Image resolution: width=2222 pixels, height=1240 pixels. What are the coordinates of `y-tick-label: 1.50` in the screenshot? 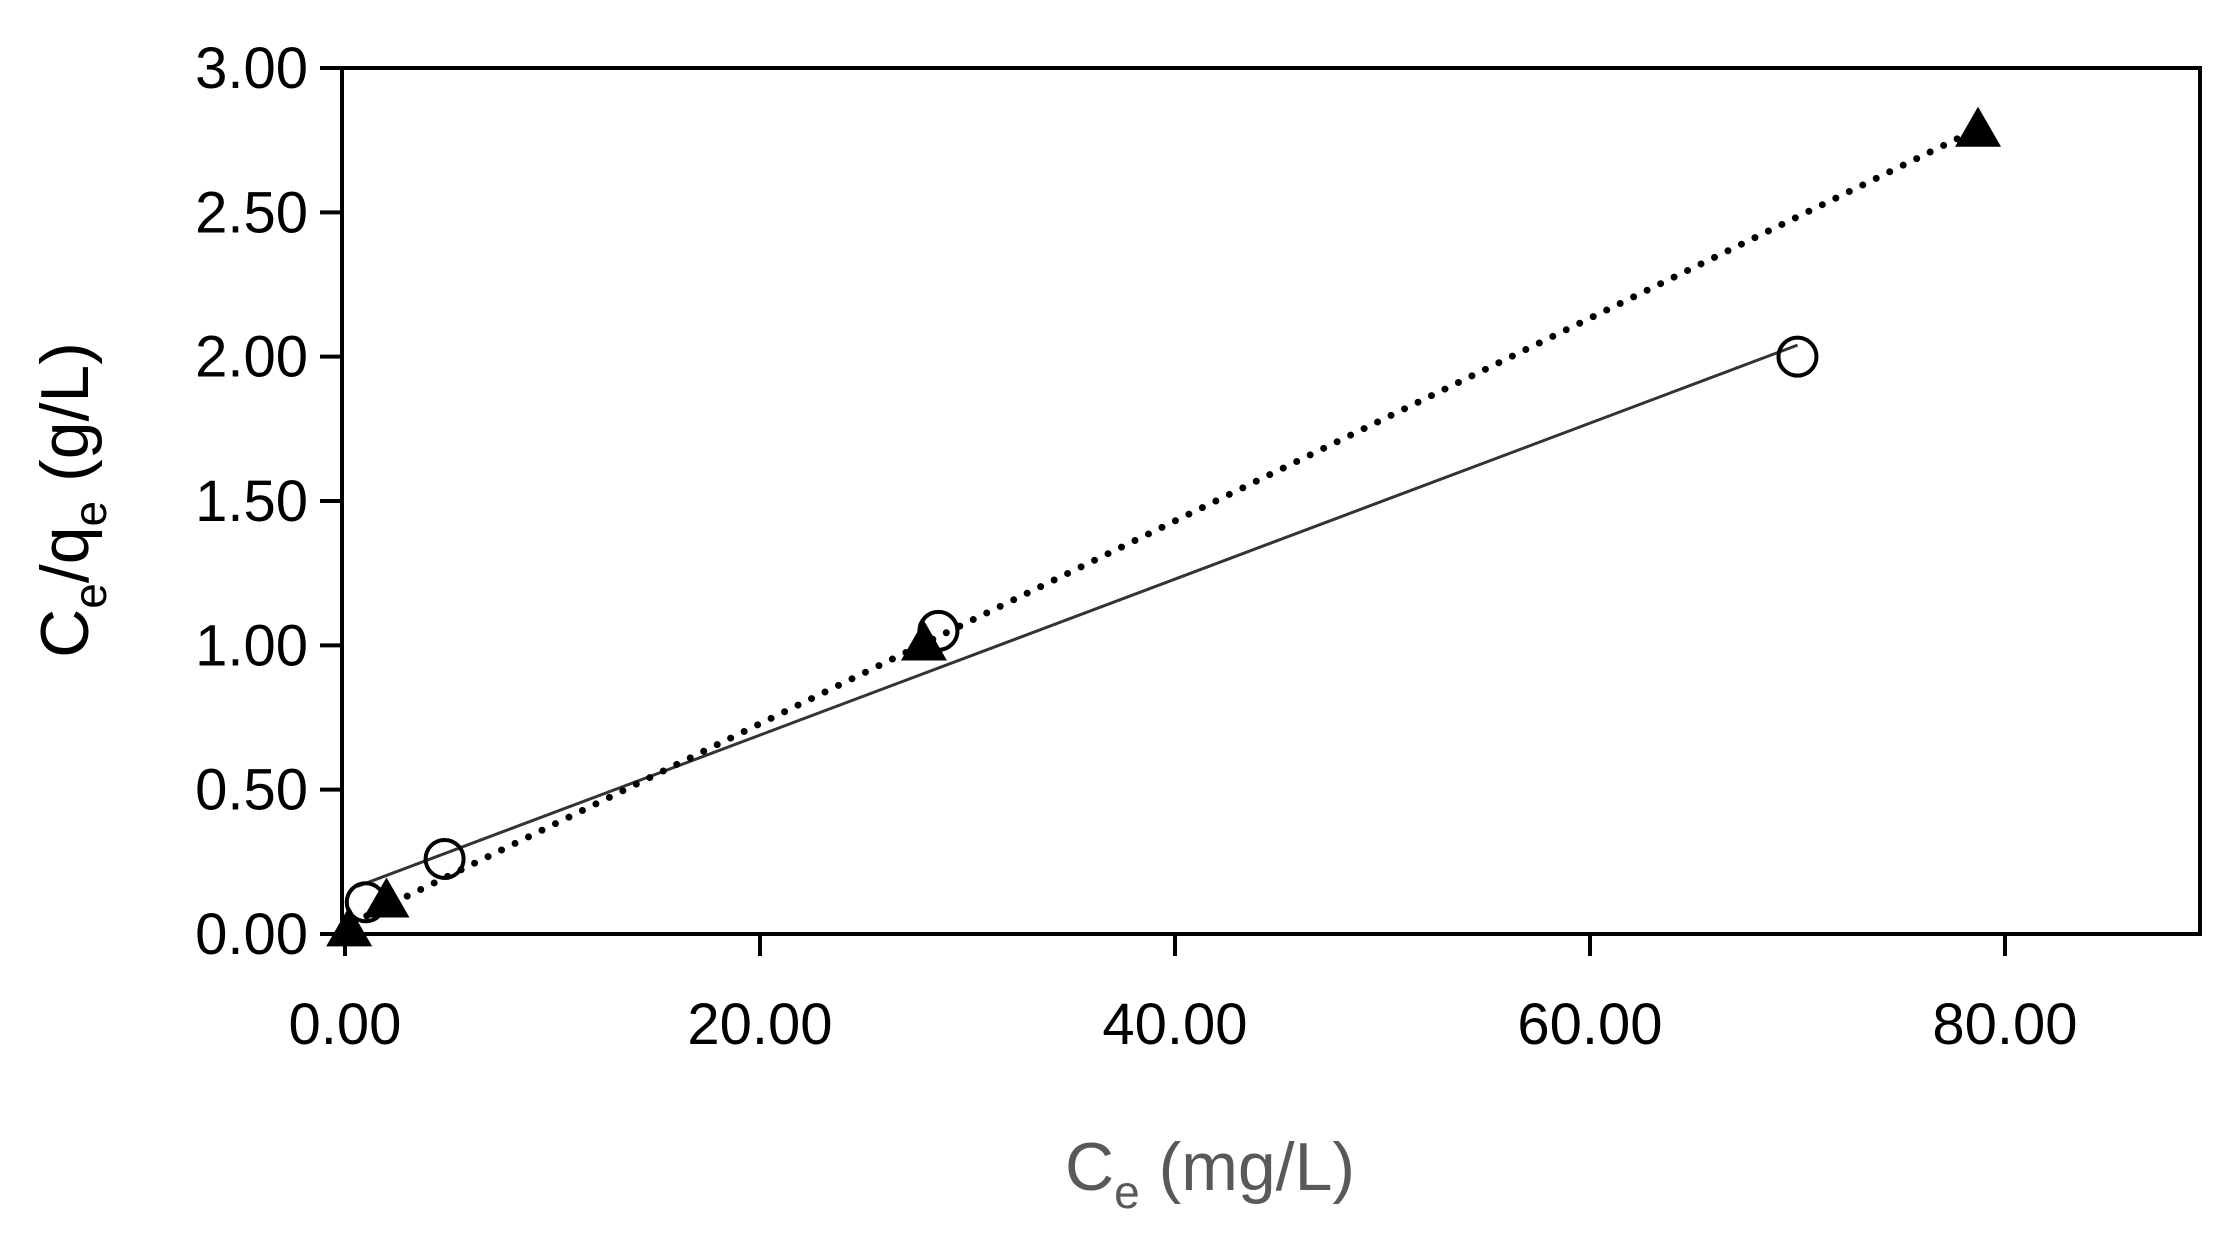 It's located at (251, 501).